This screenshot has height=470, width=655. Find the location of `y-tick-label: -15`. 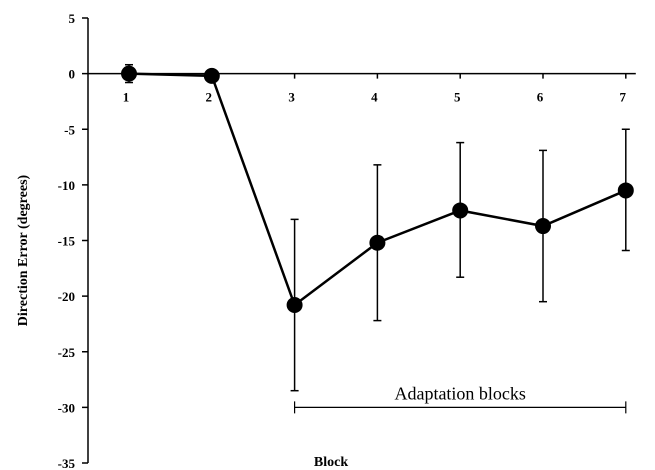

y-tick-label: -15 is located at coordinates (67, 241).